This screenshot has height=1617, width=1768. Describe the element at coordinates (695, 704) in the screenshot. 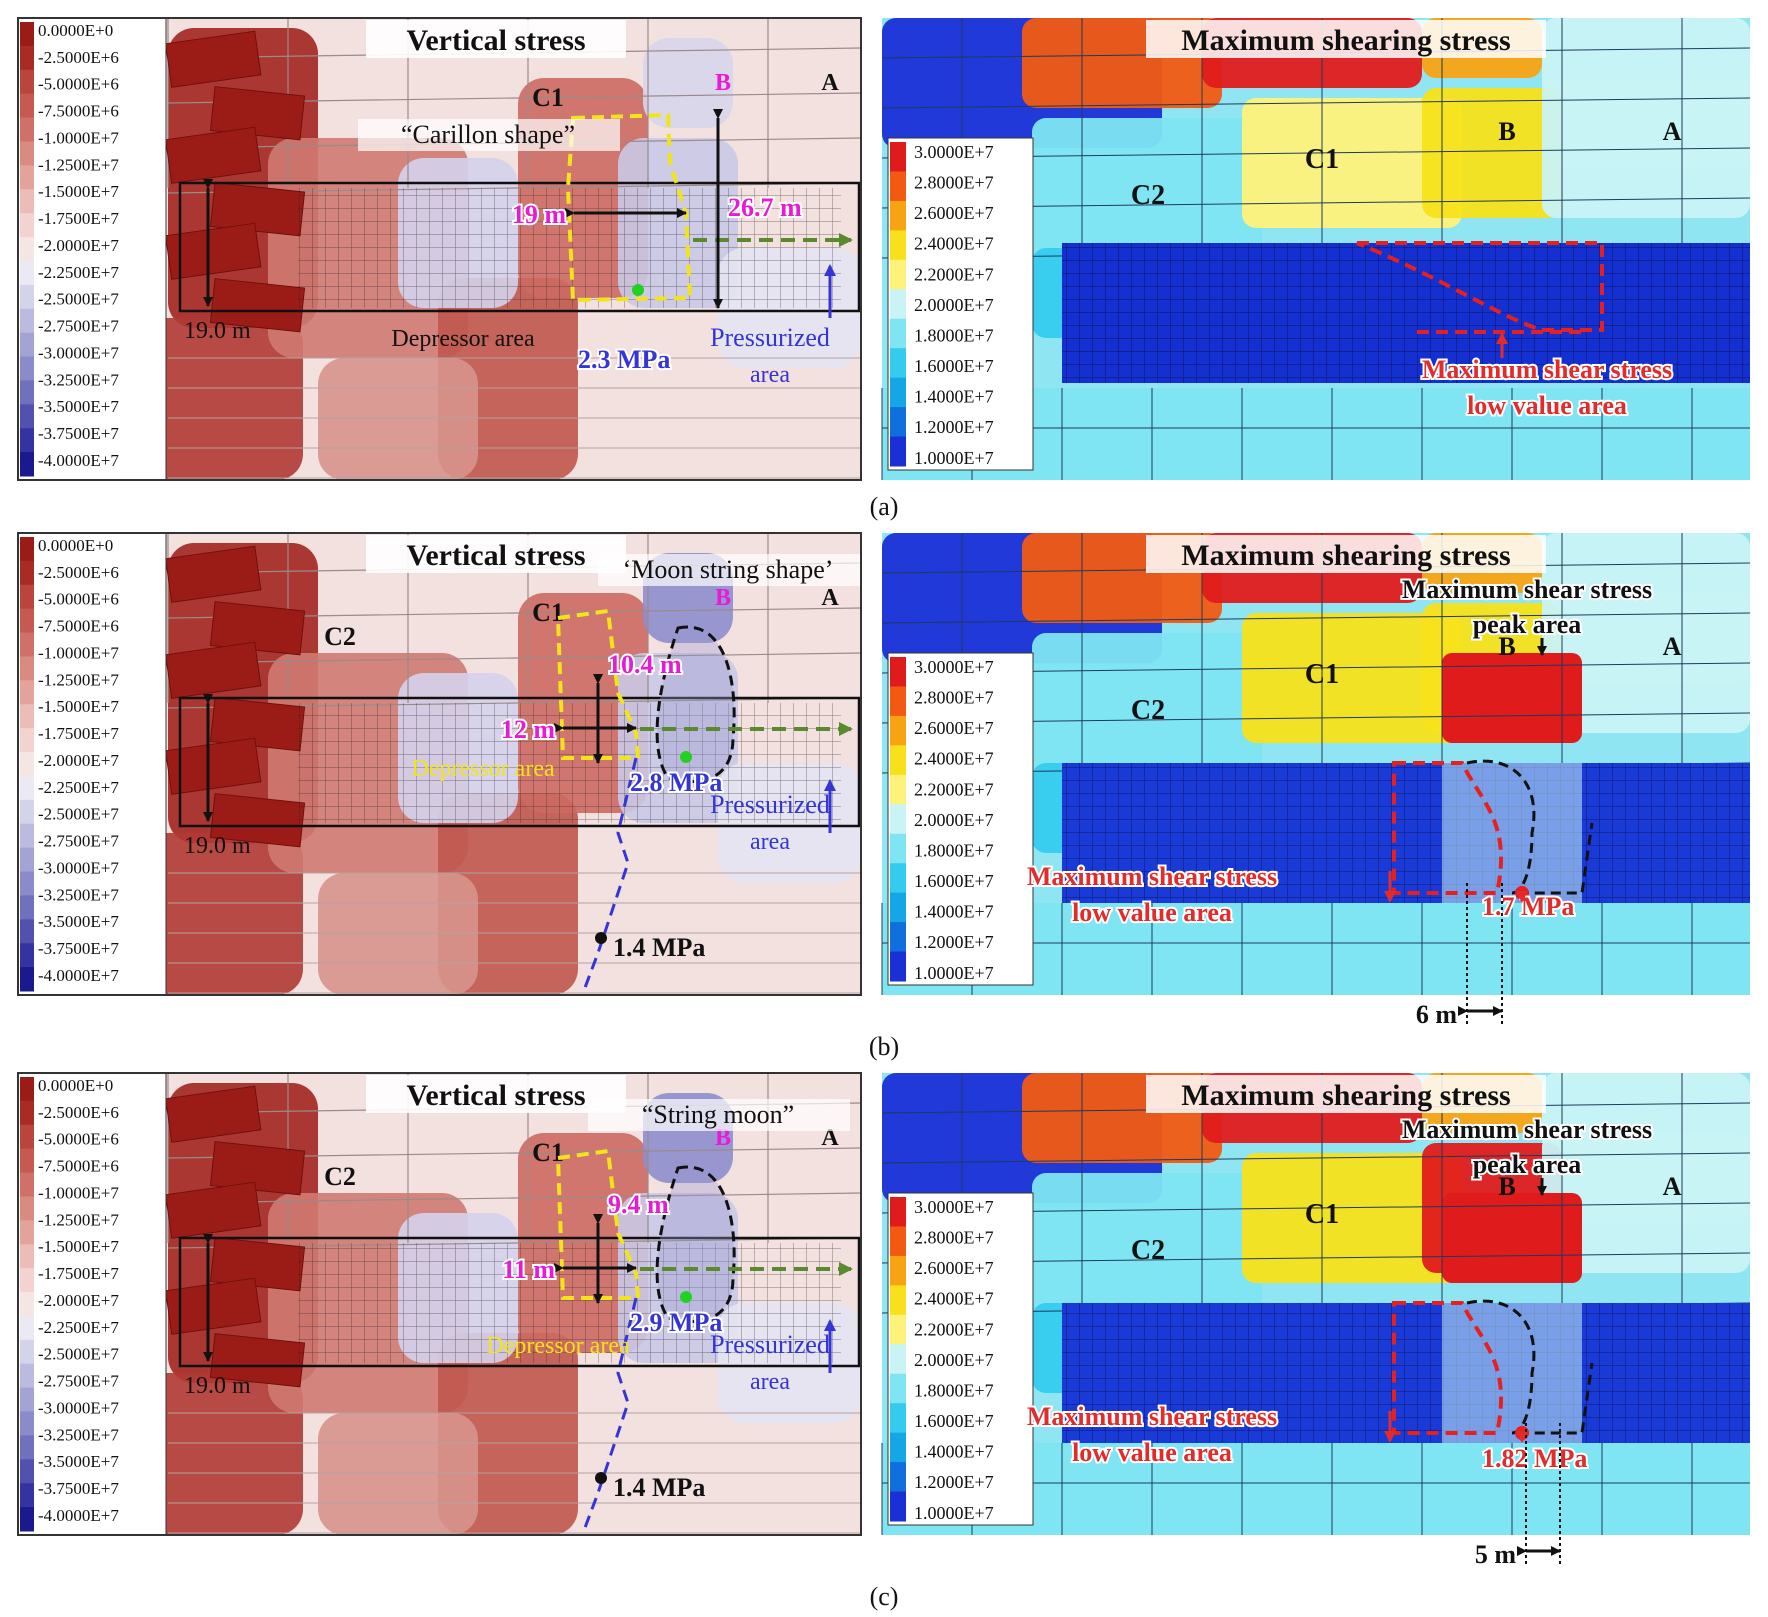

I see `moon-outline` at that location.